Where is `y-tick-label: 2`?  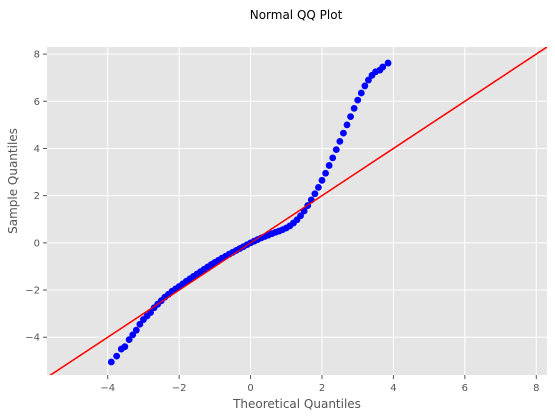
y-tick-label: 2 is located at coordinates (37, 196).